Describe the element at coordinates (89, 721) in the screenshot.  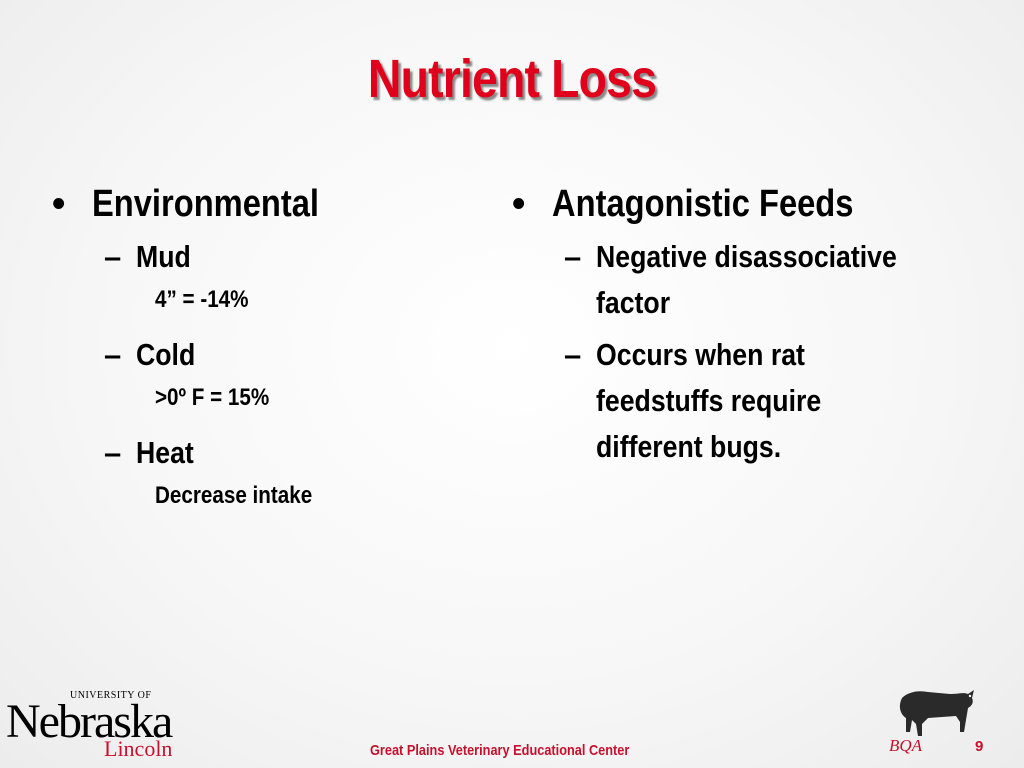
I see `logo-nebraska: Nebraska` at that location.